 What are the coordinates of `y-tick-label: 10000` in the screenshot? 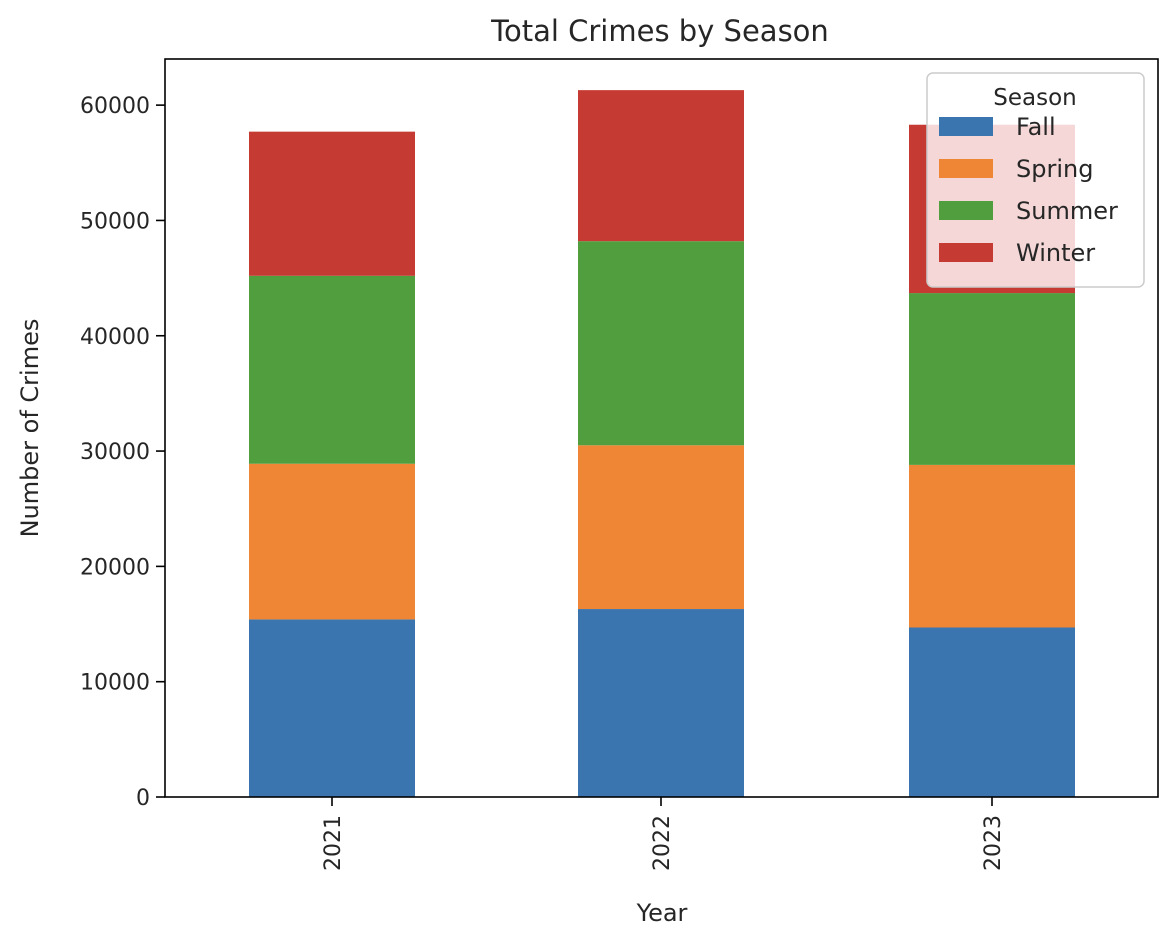 It's located at (115, 683).